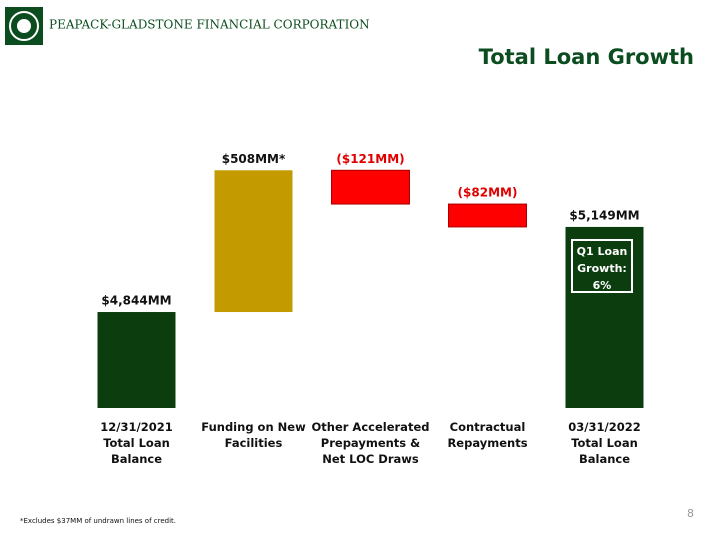 This screenshot has height=540, width=720. What do you see at coordinates (487, 435) in the screenshot?
I see `category-label: Contractual Repayments` at bounding box center [487, 435].